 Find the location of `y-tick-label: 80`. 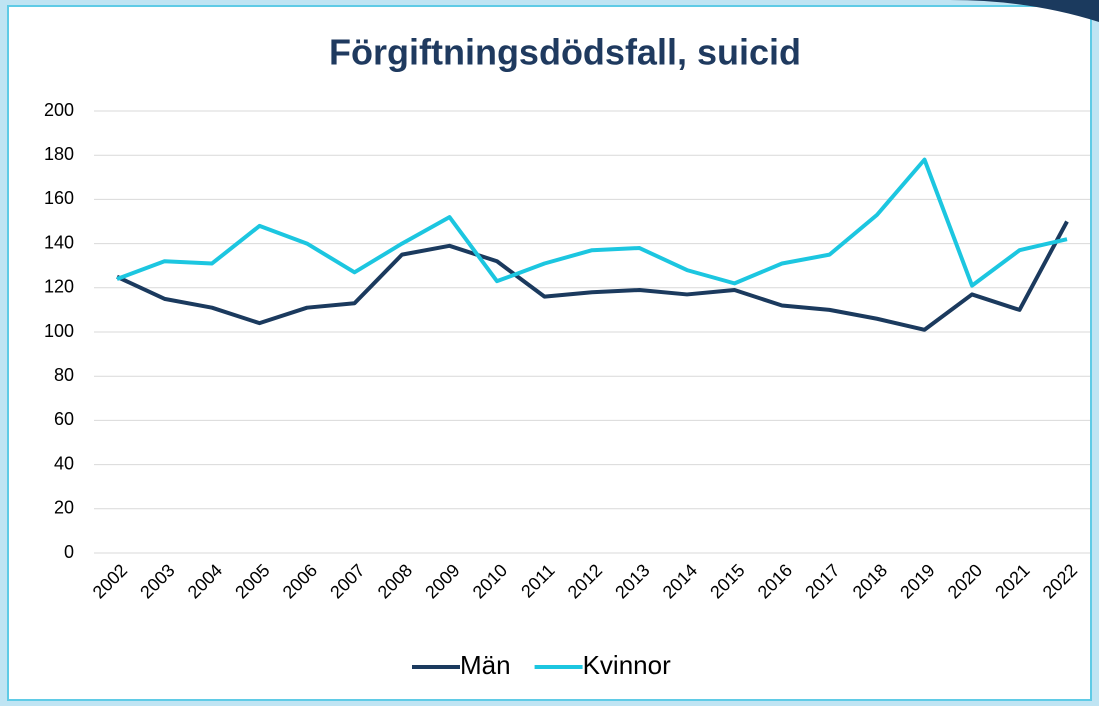

y-tick-label: 80 is located at coordinates (64, 375).